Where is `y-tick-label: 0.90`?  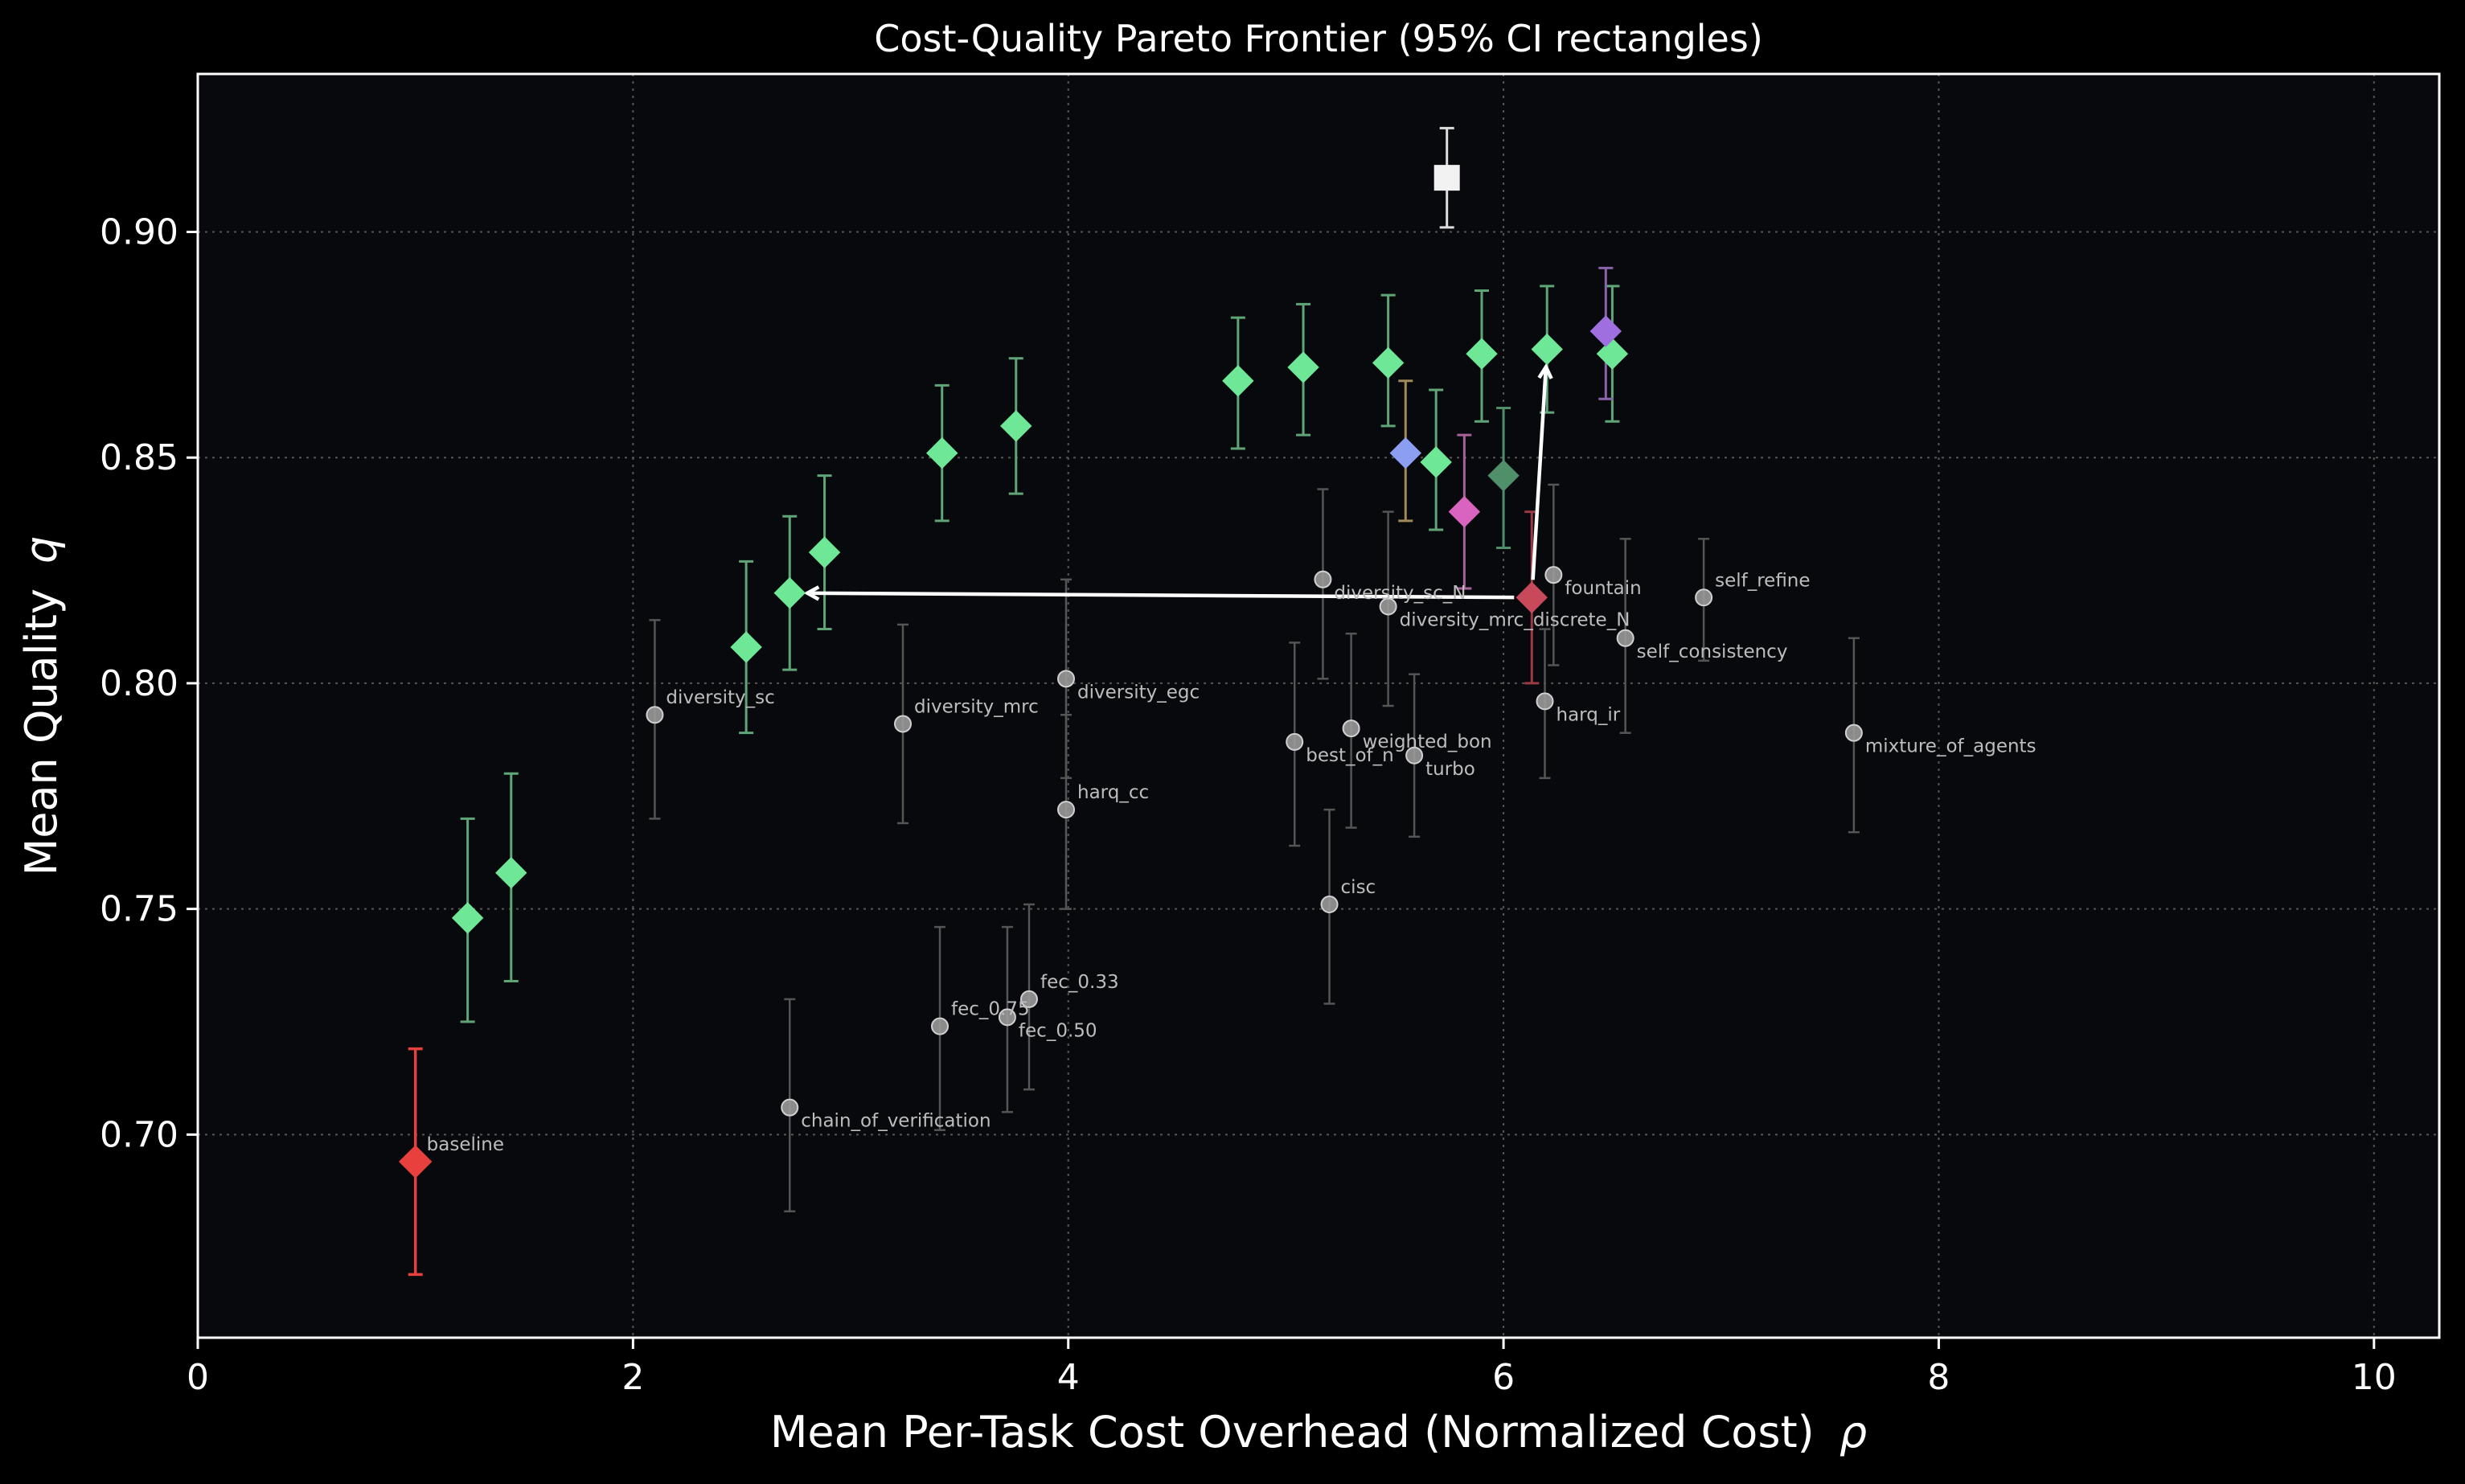
y-tick-label: 0.90 is located at coordinates (139, 232).